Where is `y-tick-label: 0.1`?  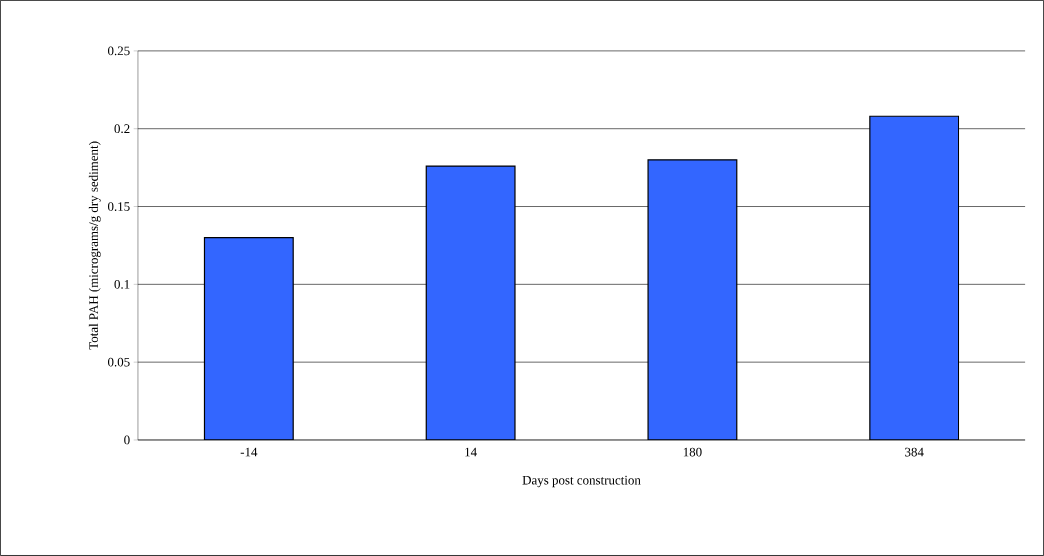
y-tick-label: 0.1 is located at coordinates (122, 284).